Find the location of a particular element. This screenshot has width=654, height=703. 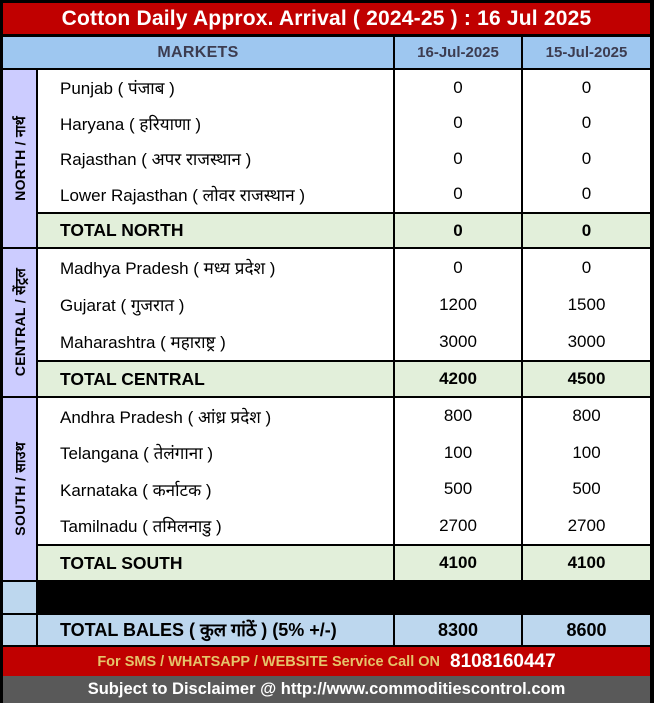

market-name: Maharashtra ( महाराष्ट्र ) is located at coordinates (143, 342).